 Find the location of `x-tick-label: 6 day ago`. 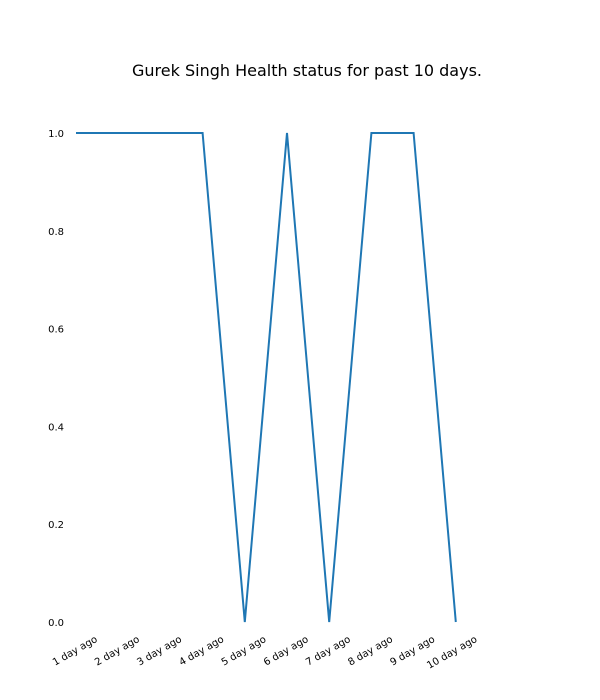

x-tick-label: 6 day ago is located at coordinates (286, 651).